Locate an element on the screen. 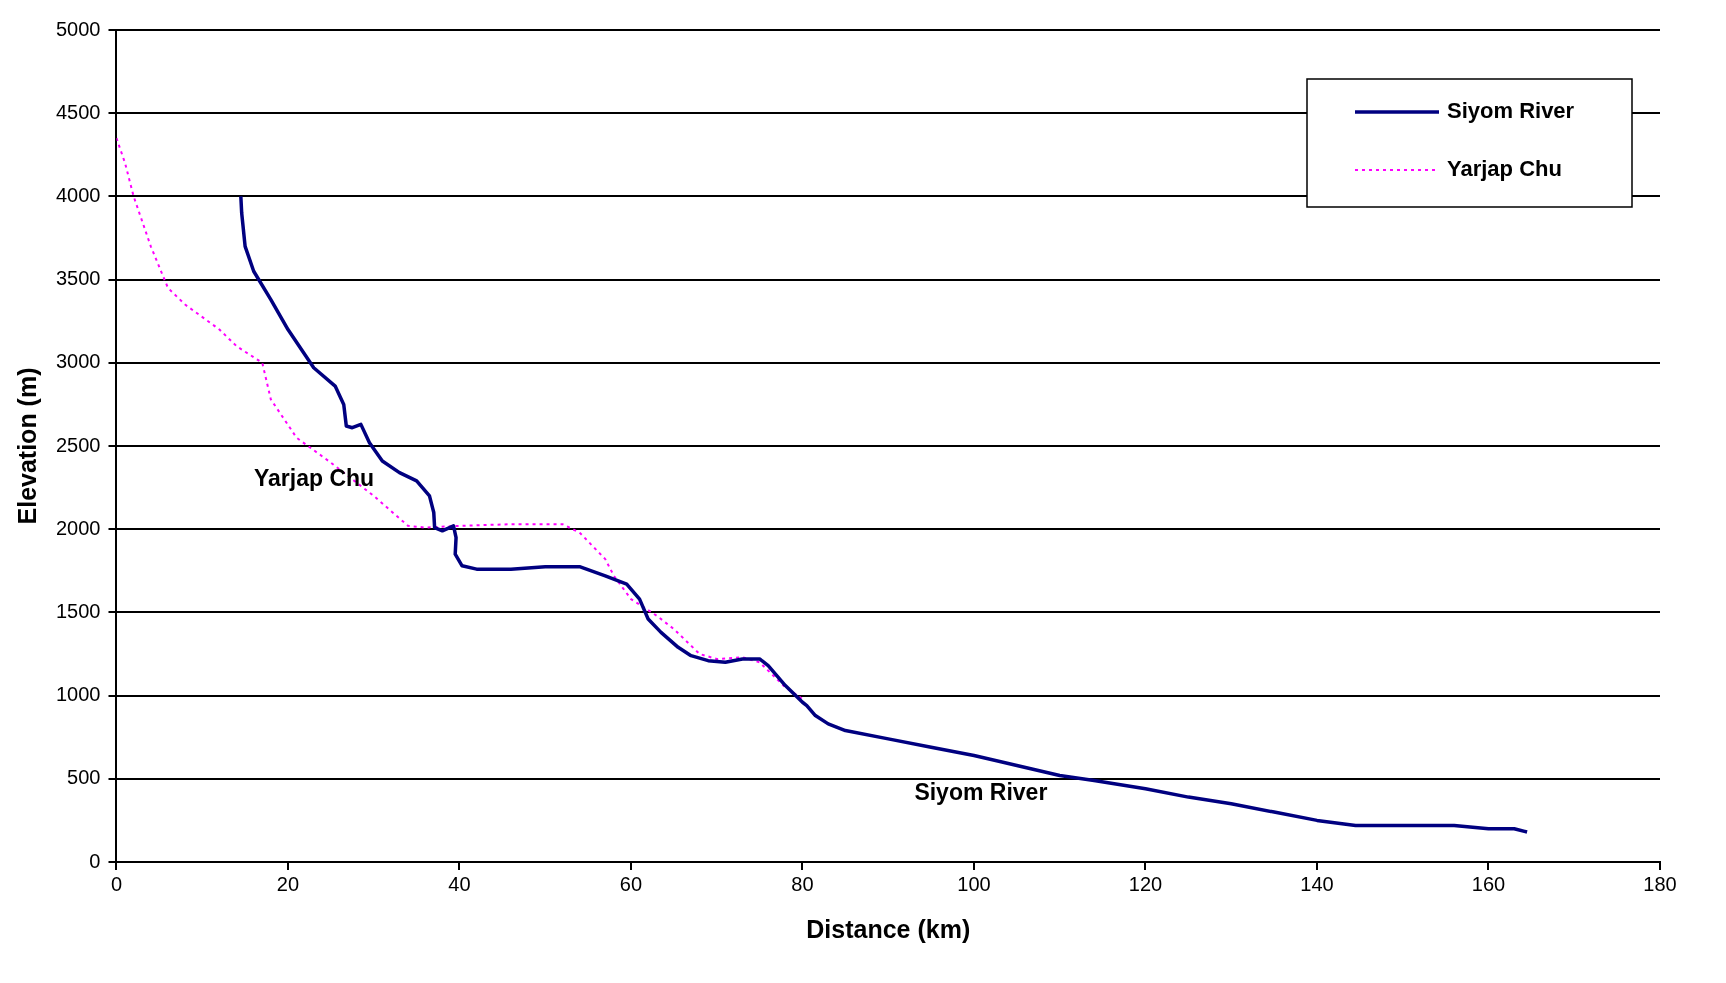  y-tick-label: 1500 is located at coordinates (78, 610).